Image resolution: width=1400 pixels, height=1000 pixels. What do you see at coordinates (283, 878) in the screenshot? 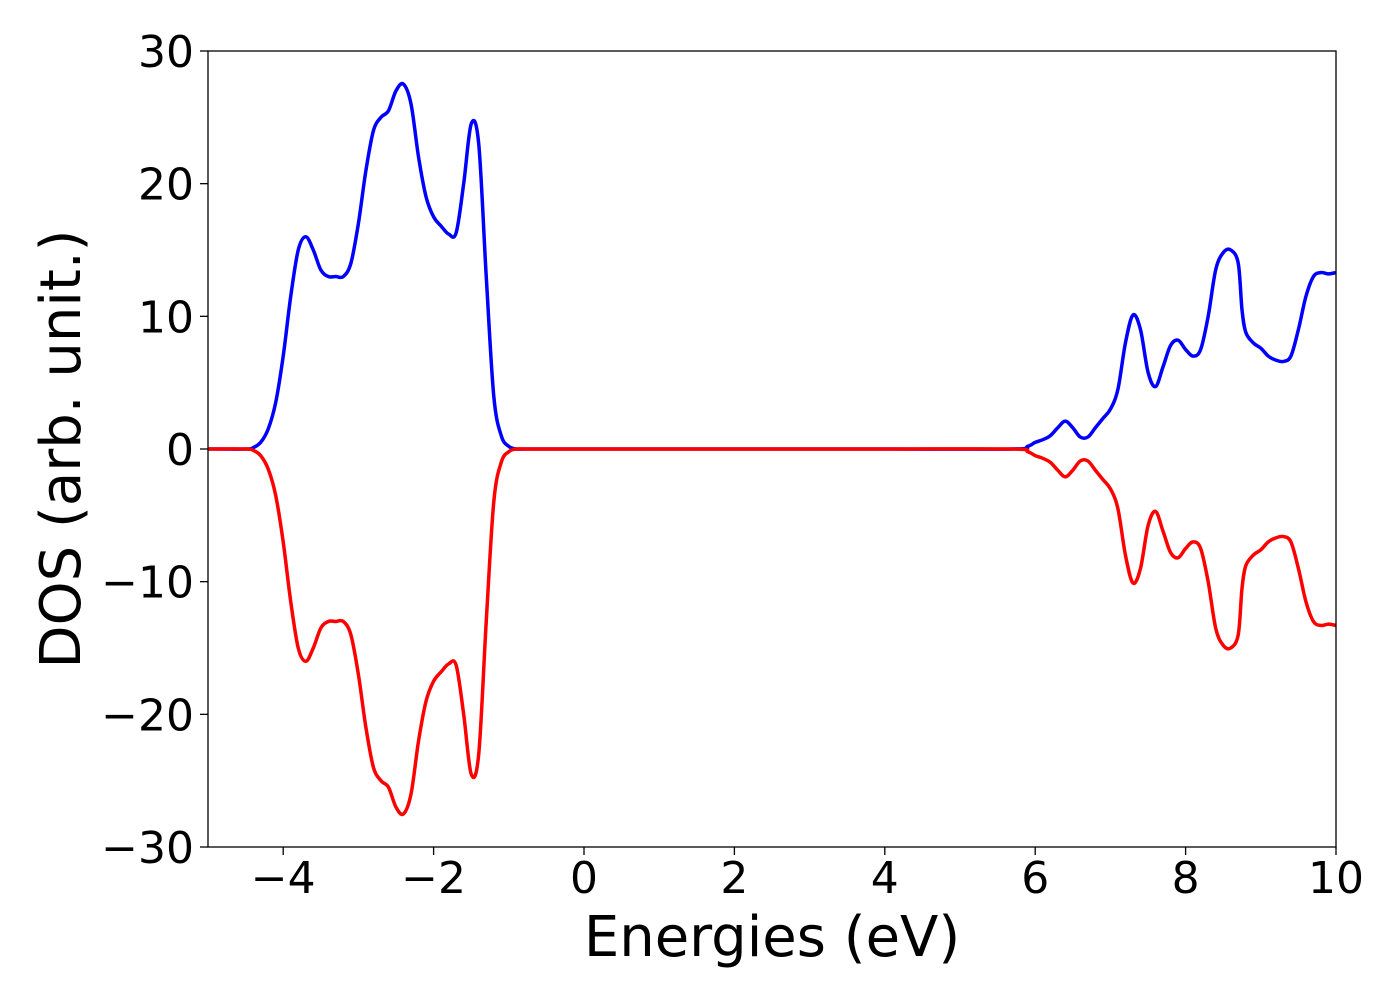
I see `x-tick-label: −4` at bounding box center [283, 878].